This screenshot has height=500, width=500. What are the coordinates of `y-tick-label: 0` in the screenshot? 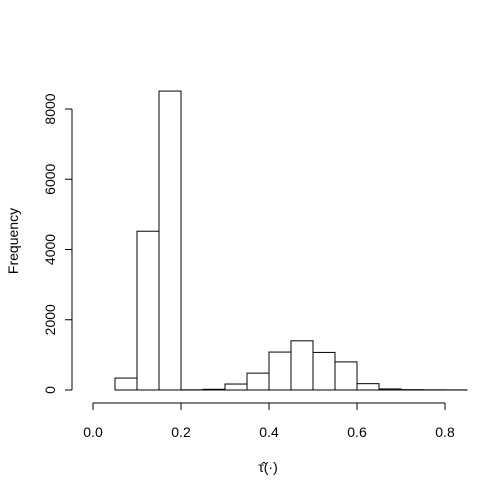 It's located at (50, 390).